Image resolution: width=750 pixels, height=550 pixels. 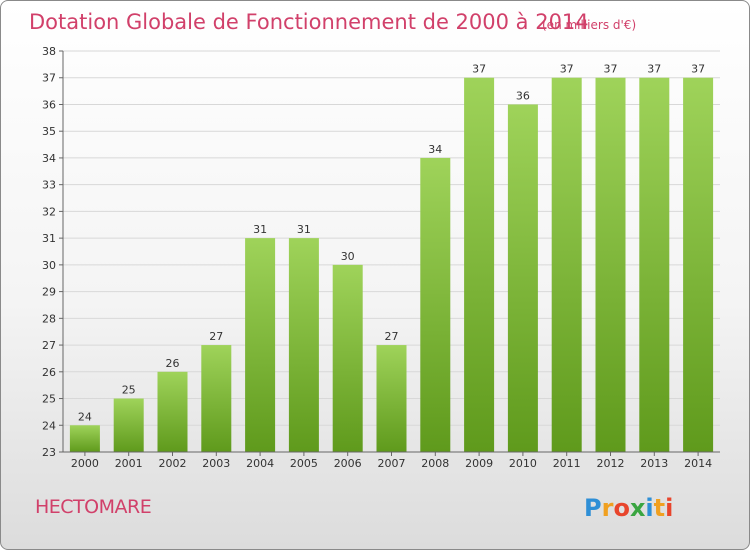 What do you see at coordinates (49, 51) in the screenshot?
I see `y-tick-label: 38` at bounding box center [49, 51].